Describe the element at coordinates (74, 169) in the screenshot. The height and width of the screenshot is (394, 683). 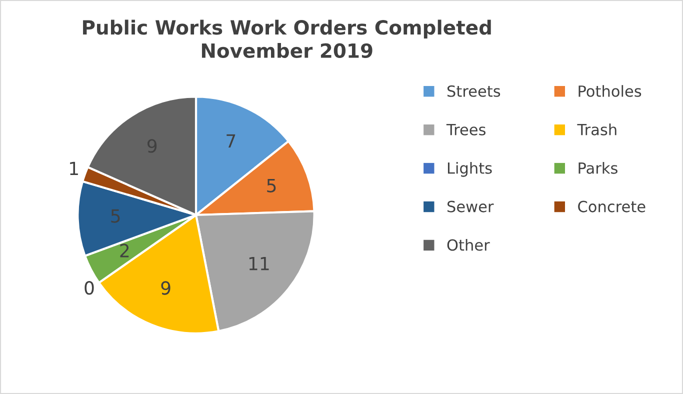
I see `data-label: 1` at that location.